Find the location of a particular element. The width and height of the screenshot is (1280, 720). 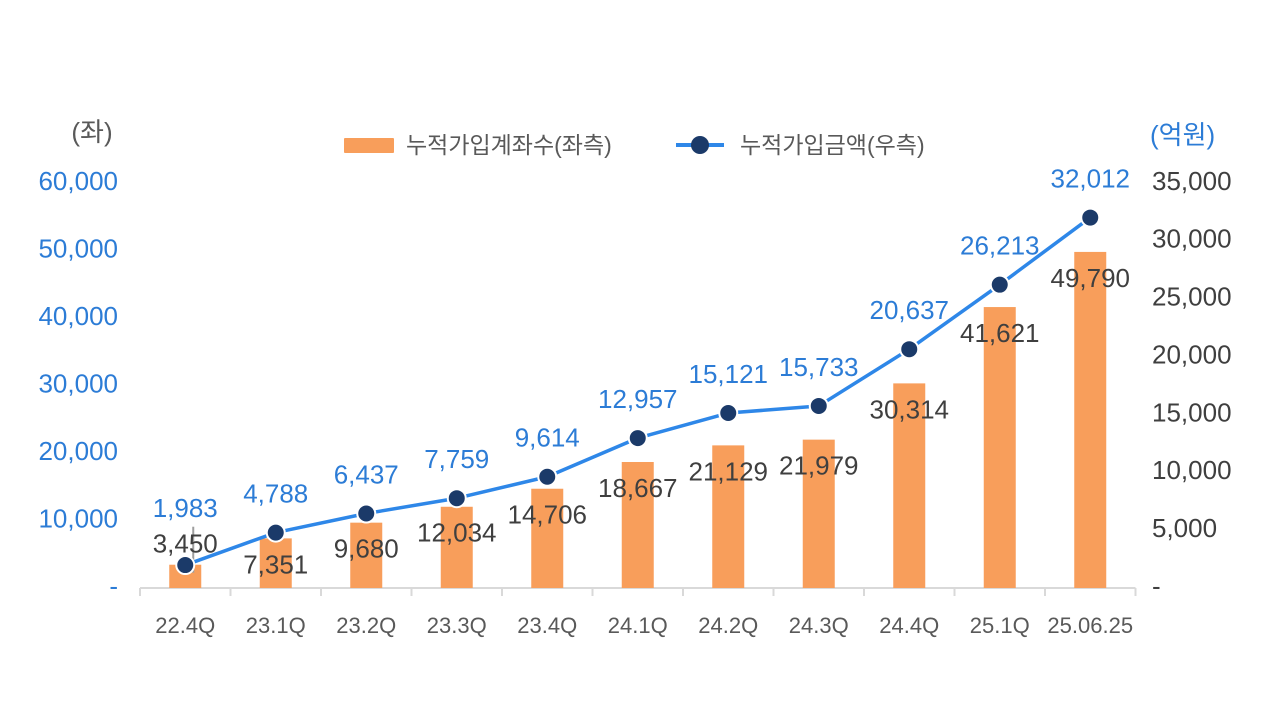

bar-value-label: 9,680 is located at coordinates (366, 549).